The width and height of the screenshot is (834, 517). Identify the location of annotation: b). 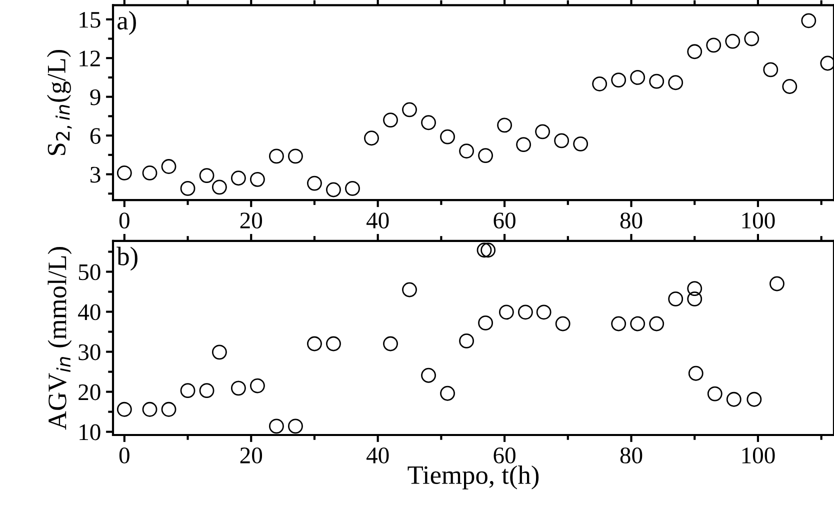
(127, 258).